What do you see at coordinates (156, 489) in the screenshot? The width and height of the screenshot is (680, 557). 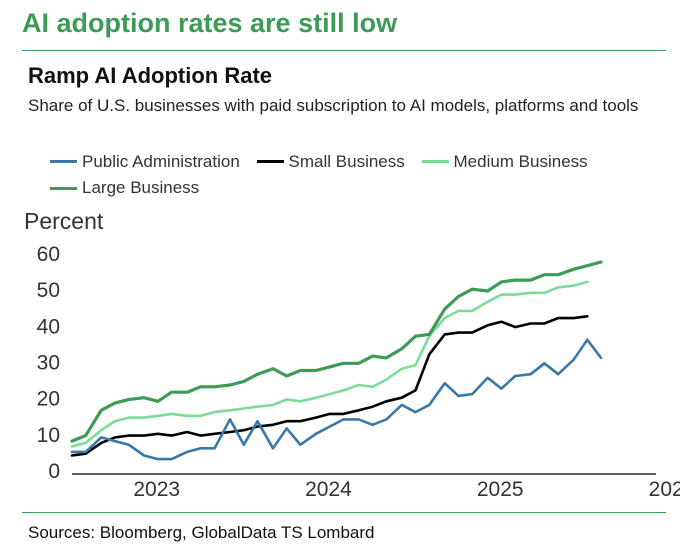 I see `x-tick-2023: 2023` at bounding box center [156, 489].